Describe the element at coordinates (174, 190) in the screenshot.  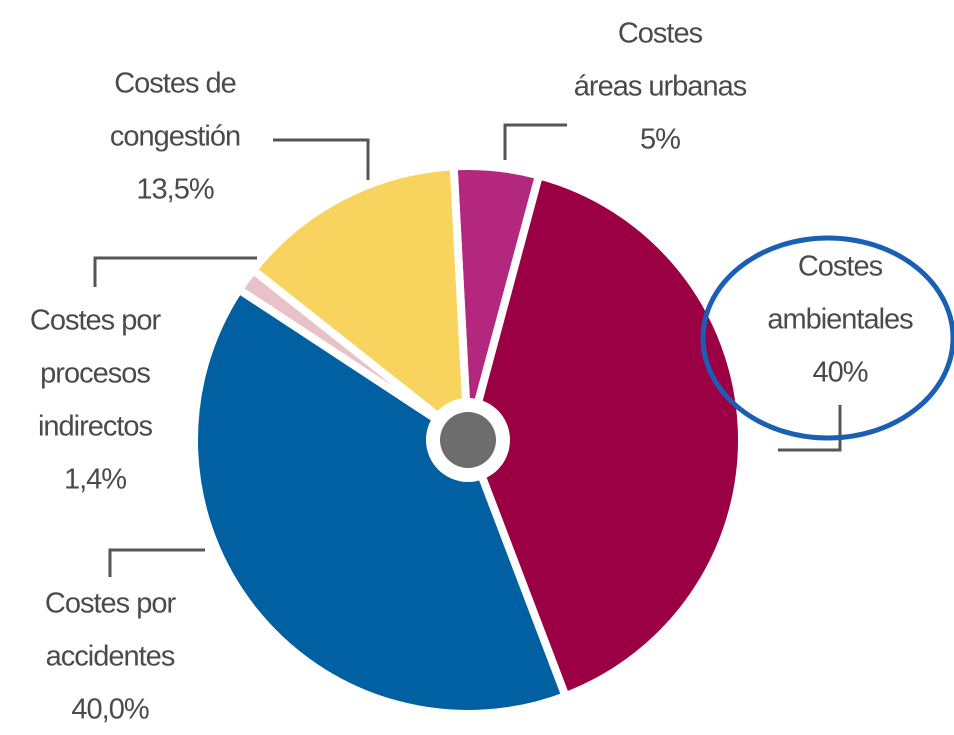
I see `value-label: 13,5%` at that location.